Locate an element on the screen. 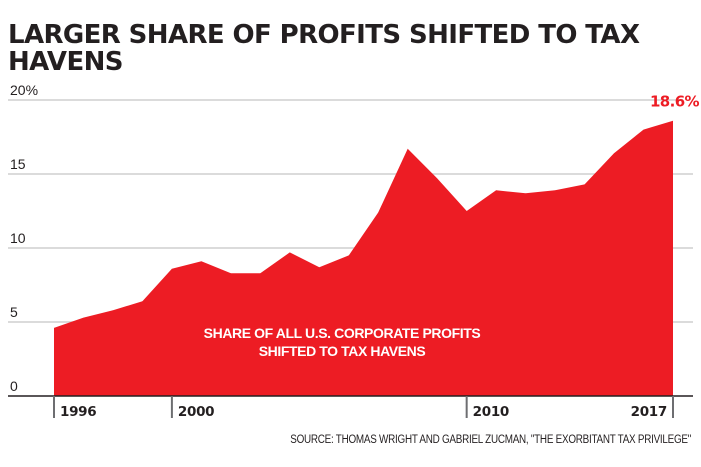  end-value-label: 18.6% is located at coordinates (675, 102).